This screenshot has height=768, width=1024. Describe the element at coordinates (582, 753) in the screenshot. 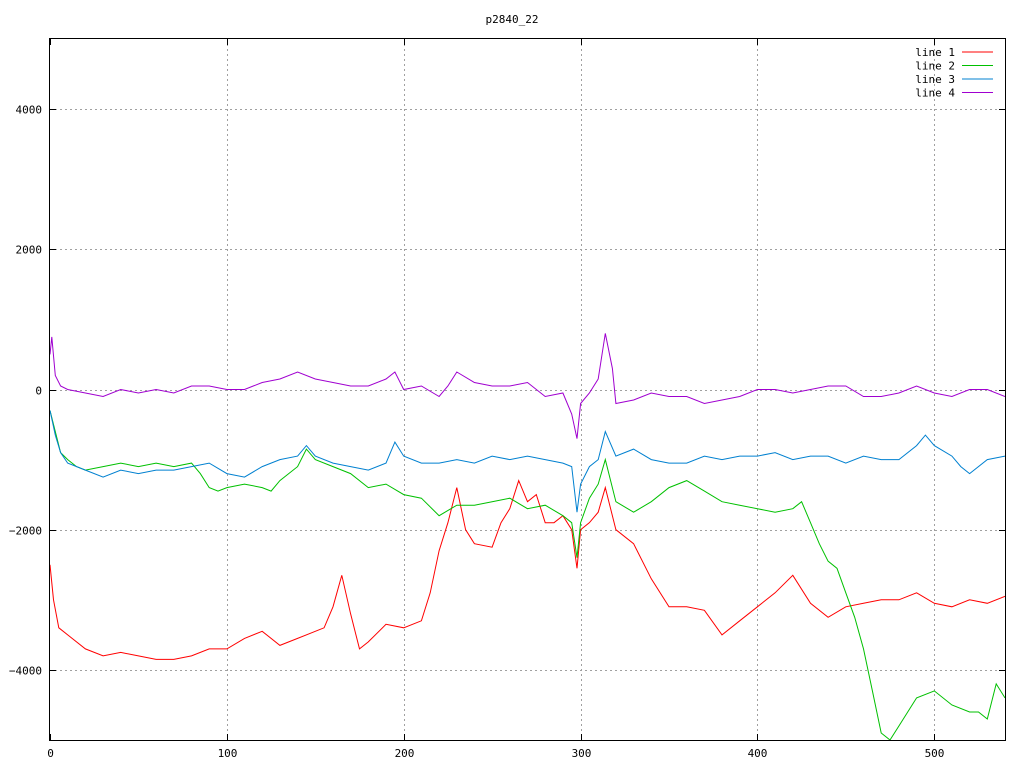

I see `x-tick-label: 300` at that location.